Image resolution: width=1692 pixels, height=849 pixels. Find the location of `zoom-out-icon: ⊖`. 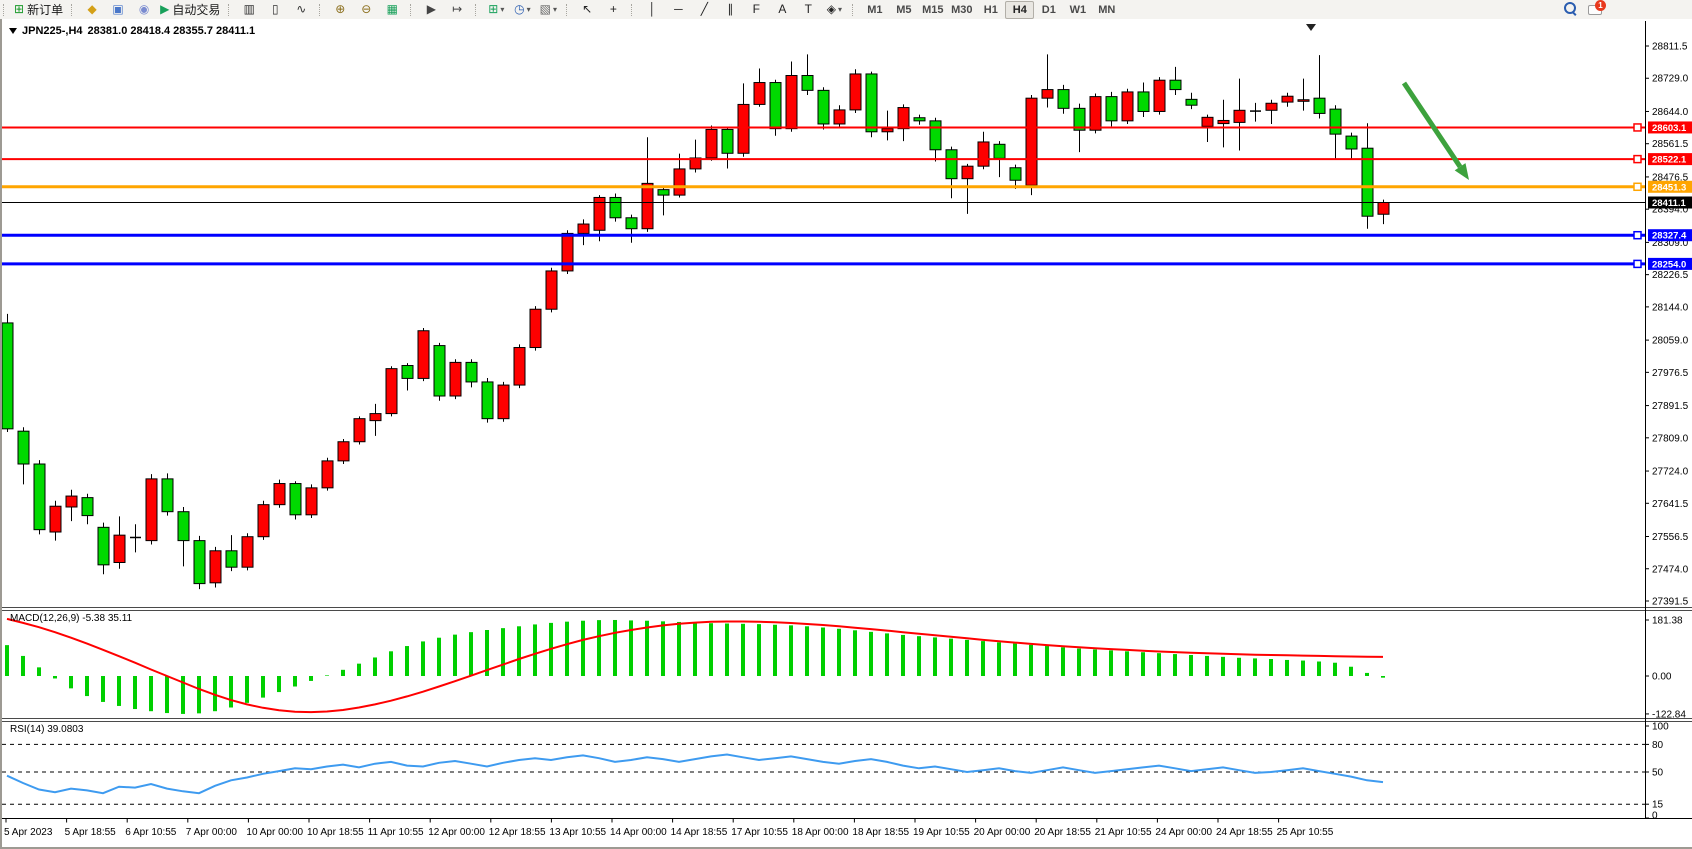

zoom-out-icon: ⊖ is located at coordinates (366, 9).